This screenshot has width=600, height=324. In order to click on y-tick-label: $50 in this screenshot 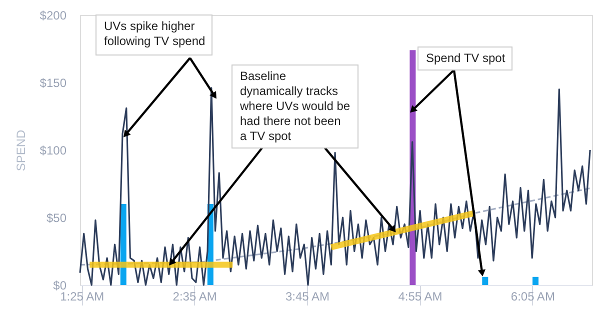, I will do `click(56, 218)`.